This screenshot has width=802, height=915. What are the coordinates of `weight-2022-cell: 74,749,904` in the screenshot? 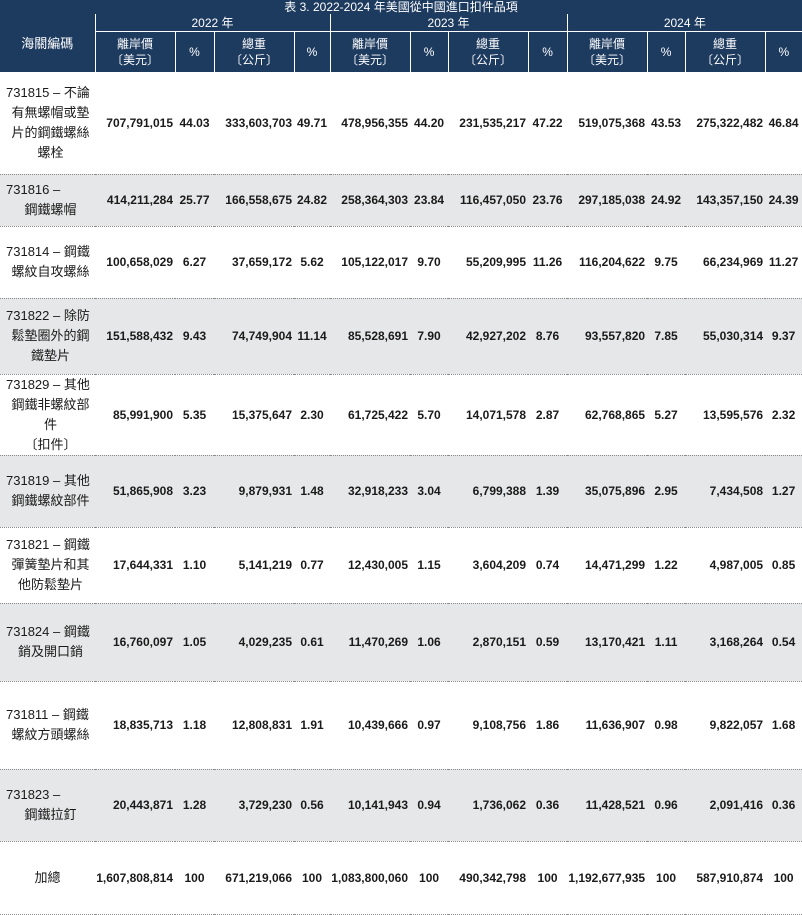 It's located at (254, 336).